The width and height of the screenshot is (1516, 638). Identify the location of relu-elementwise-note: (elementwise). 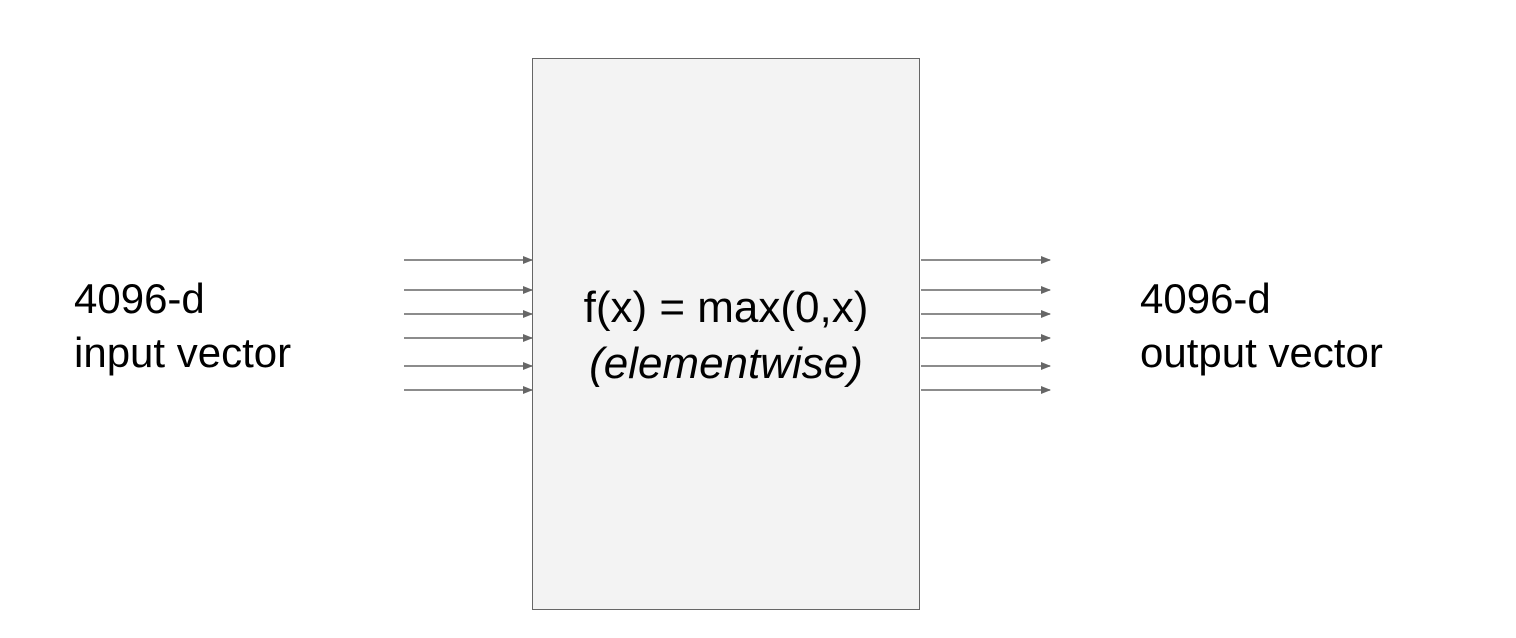
(726, 363).